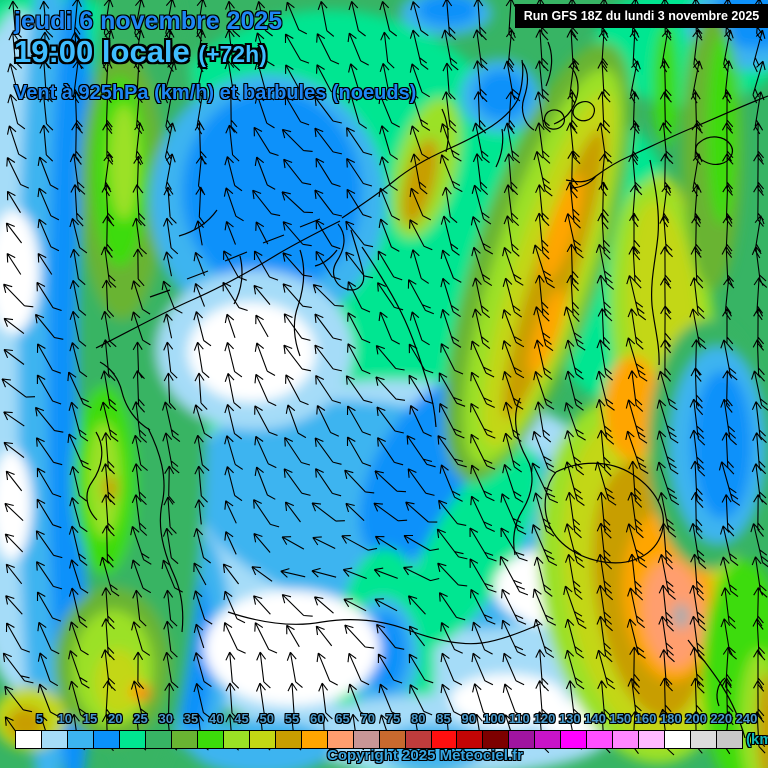 Image resolution: width=768 pixels, height=768 pixels. Describe the element at coordinates (757, 739) in the screenshot. I see `unit-label: (km/h)` at that location.